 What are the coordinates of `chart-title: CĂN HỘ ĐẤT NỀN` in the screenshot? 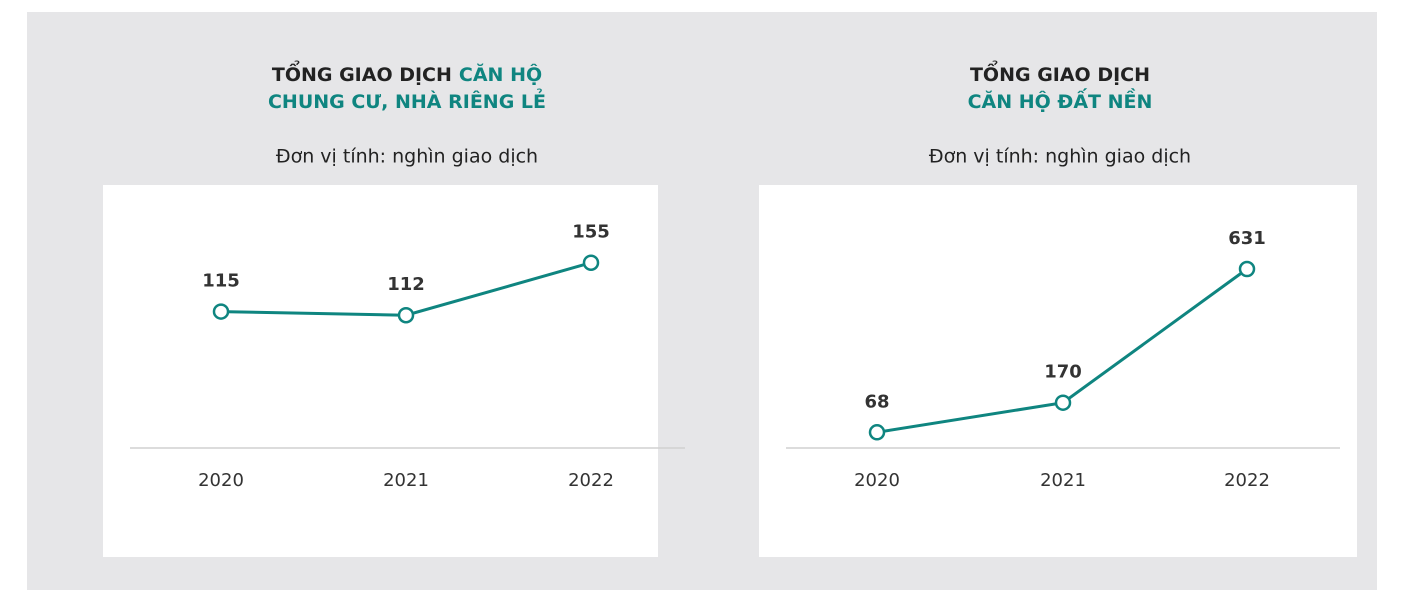 It's located at (1060, 100).